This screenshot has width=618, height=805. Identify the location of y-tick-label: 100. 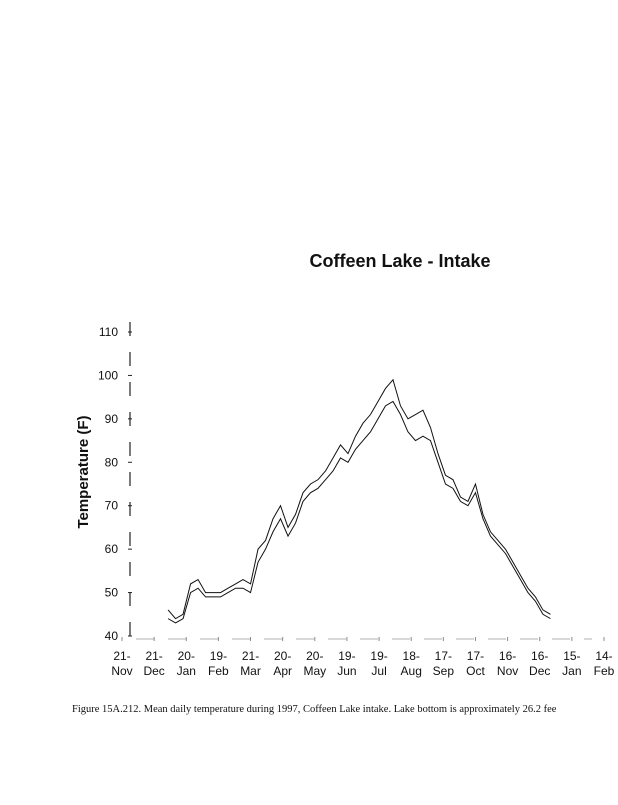
(108, 375).